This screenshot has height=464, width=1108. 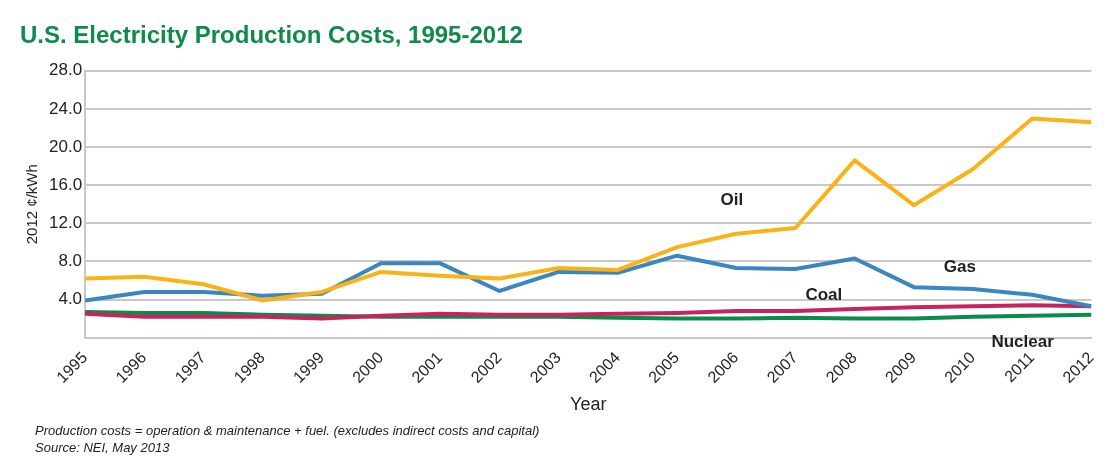 What do you see at coordinates (65, 184) in the screenshot?
I see `y-tick-label: 16.0` at bounding box center [65, 184].